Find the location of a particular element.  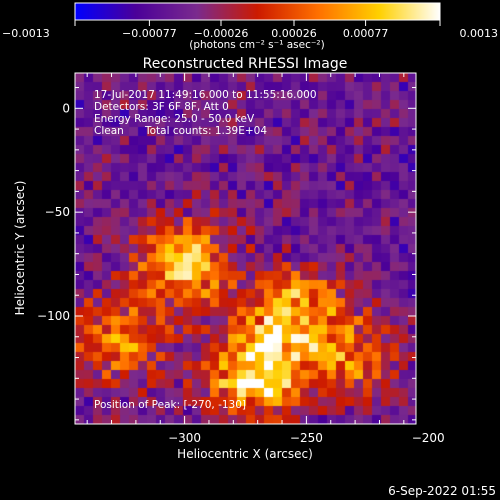

x-axis-label: Heliocentric X (arcsec) is located at coordinates (245, 454).